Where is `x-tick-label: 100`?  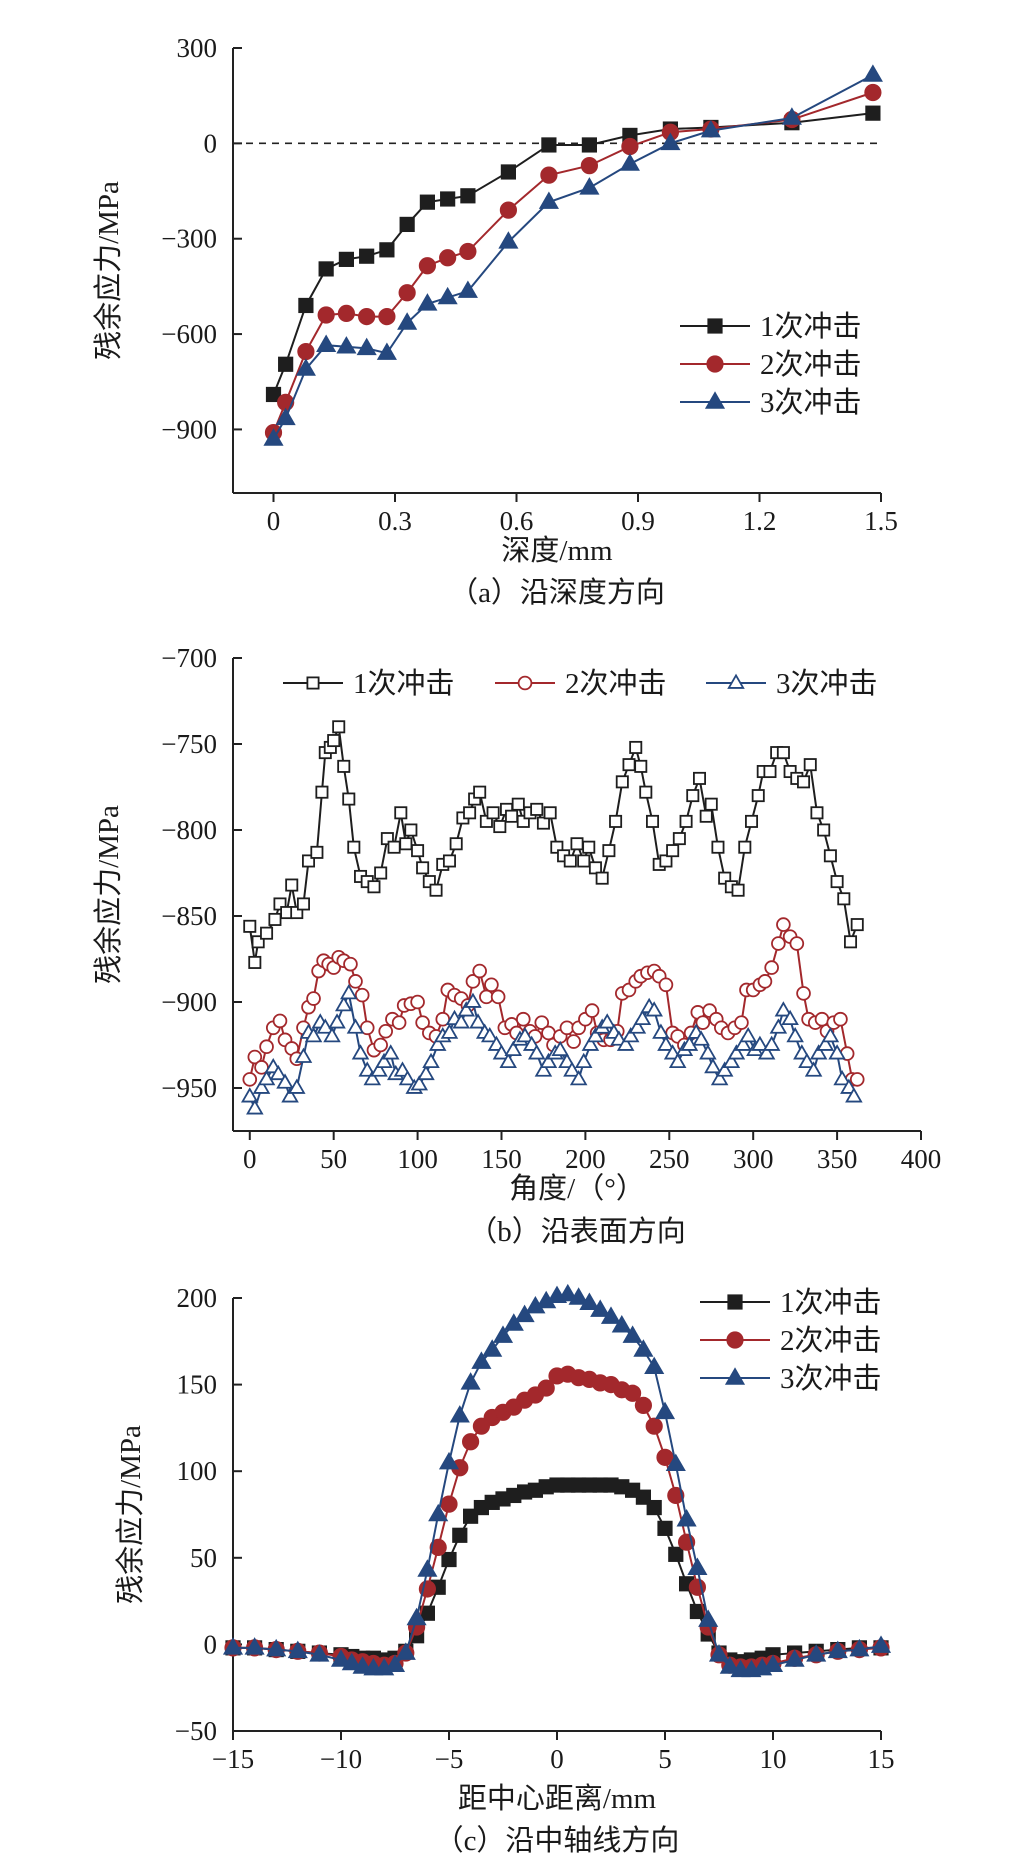 x-tick-label: 100 is located at coordinates (417, 1159).